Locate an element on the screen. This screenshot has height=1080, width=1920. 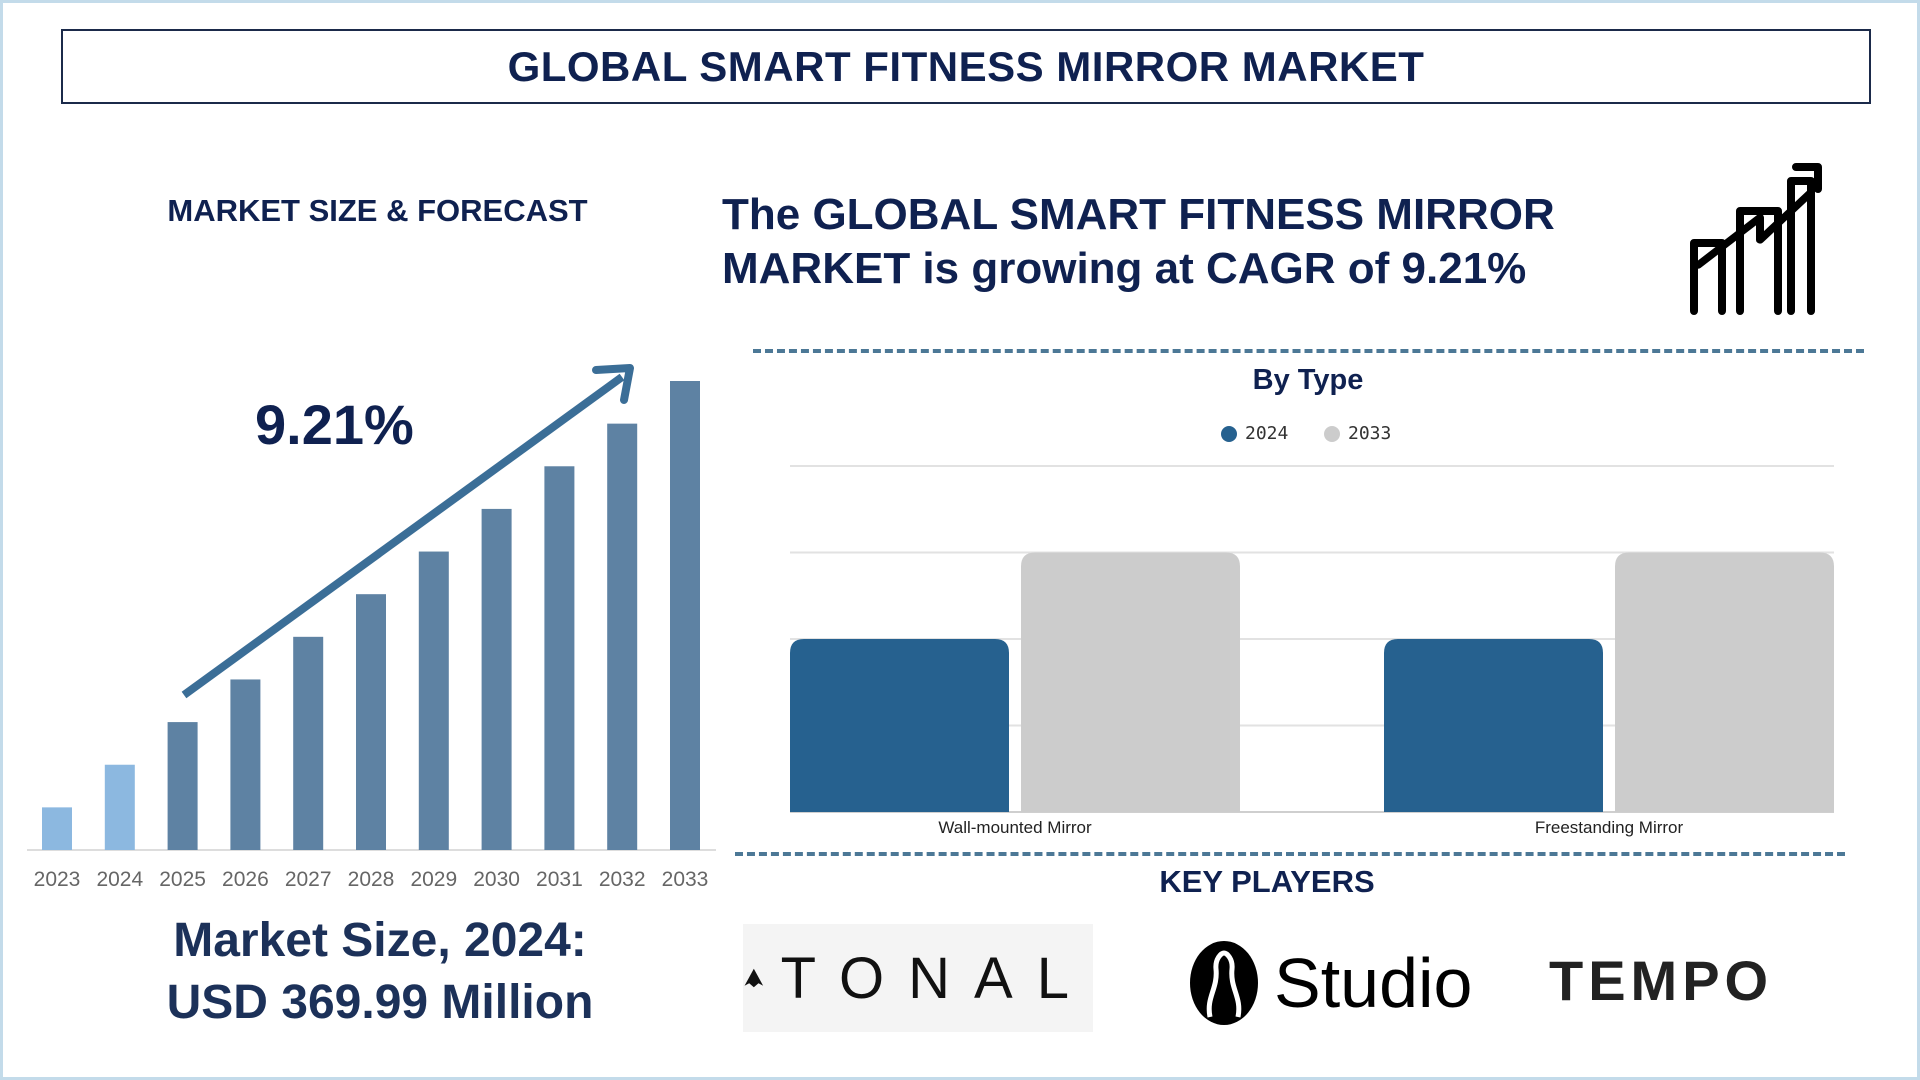
year-label-2024: 2024 is located at coordinates (120, 879).